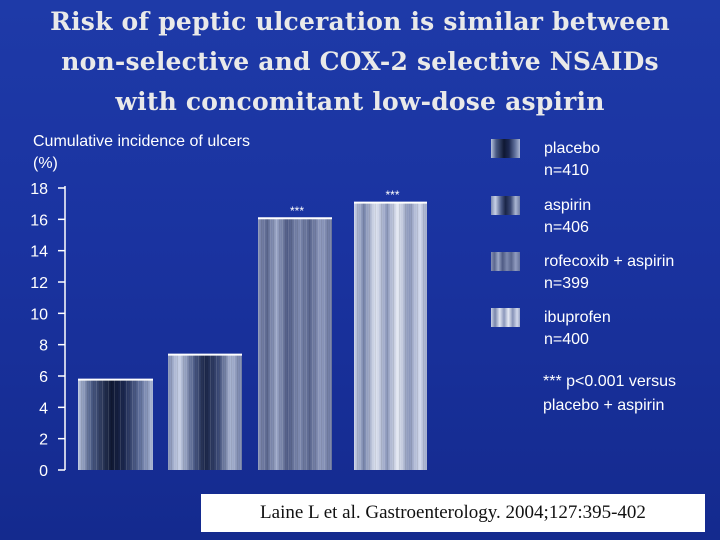  I want to click on y-tick-label: 0, so click(43, 471).